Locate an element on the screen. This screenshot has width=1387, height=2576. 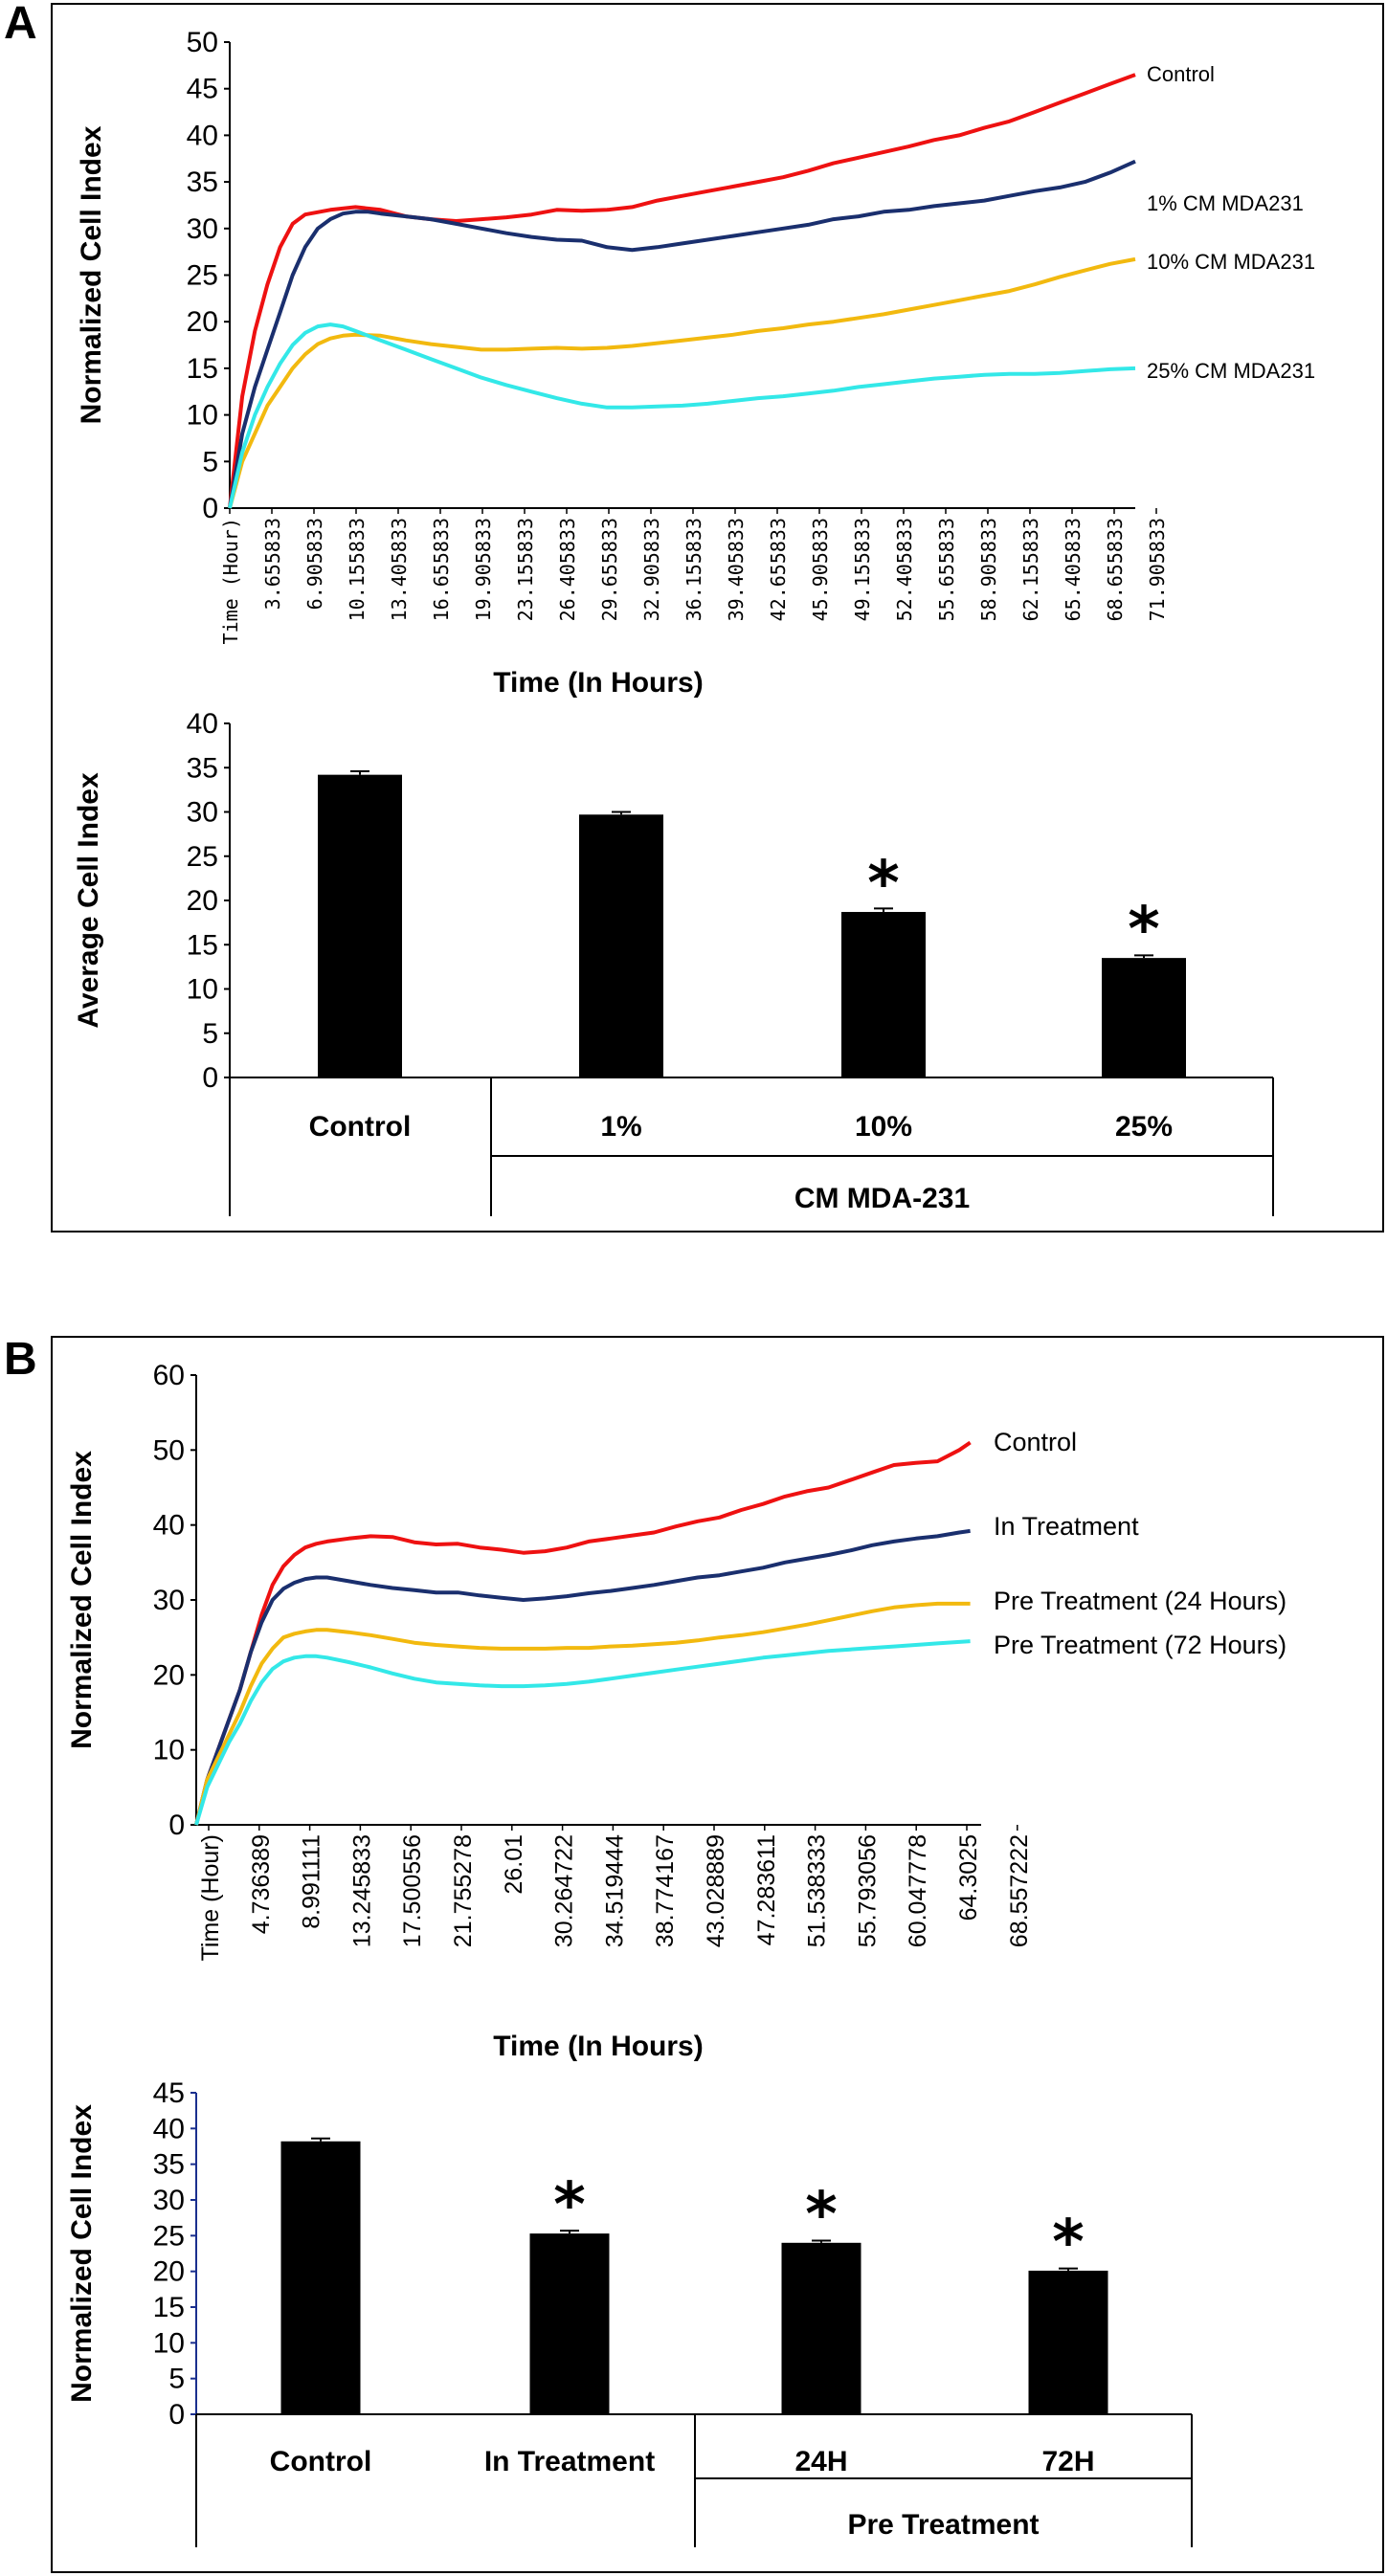
legend-label-in-treatment: In Treatment is located at coordinates (1067, 1526).